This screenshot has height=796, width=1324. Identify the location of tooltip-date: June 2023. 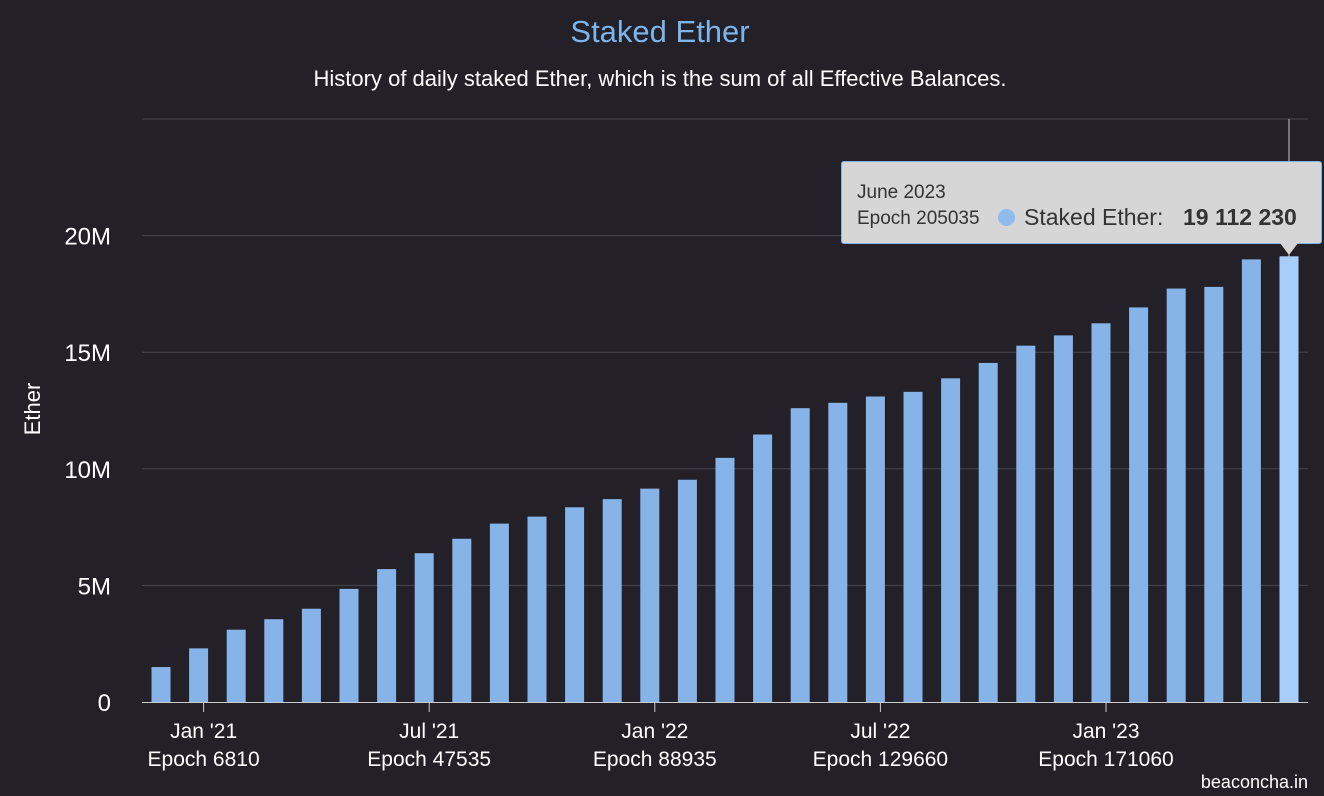
(901, 192).